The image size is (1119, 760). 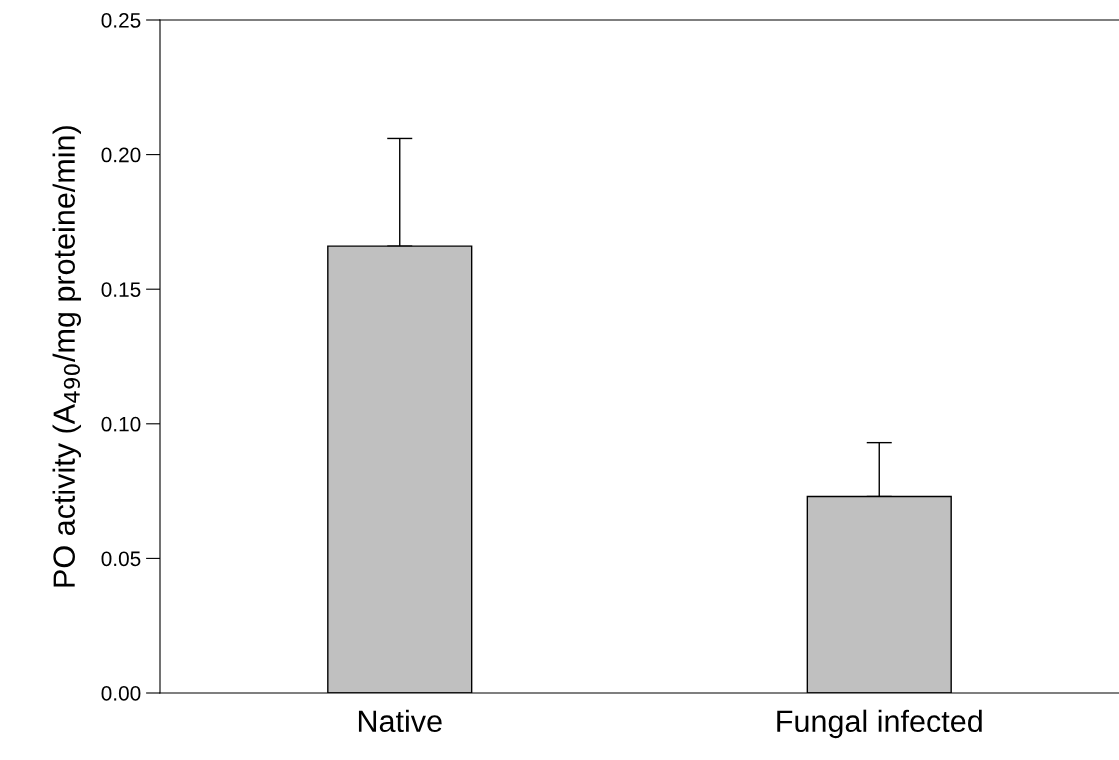 What do you see at coordinates (121, 559) in the screenshot?
I see `y-tick-label: 0.05` at bounding box center [121, 559].